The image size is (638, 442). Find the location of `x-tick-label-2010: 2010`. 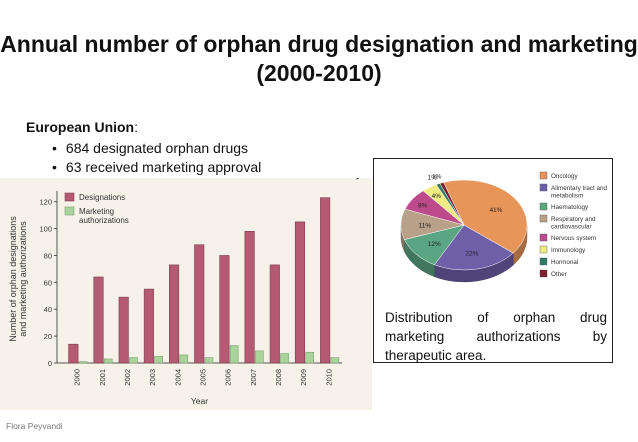

x-tick-label-2010: 2010 is located at coordinates (328, 377).